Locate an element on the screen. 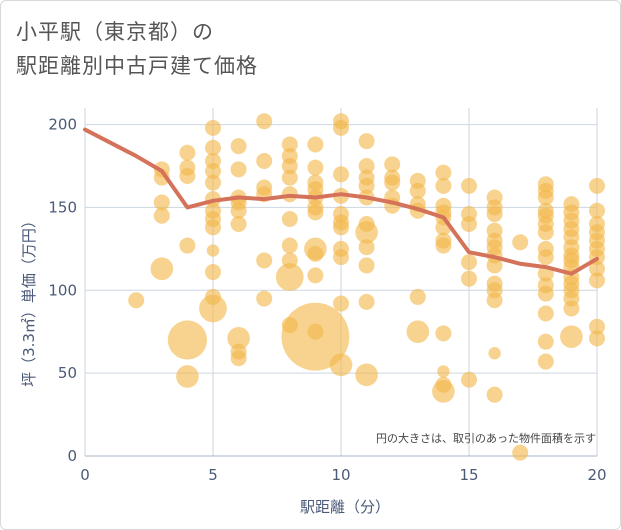  y-tick-label: 100 is located at coordinates (62, 290).